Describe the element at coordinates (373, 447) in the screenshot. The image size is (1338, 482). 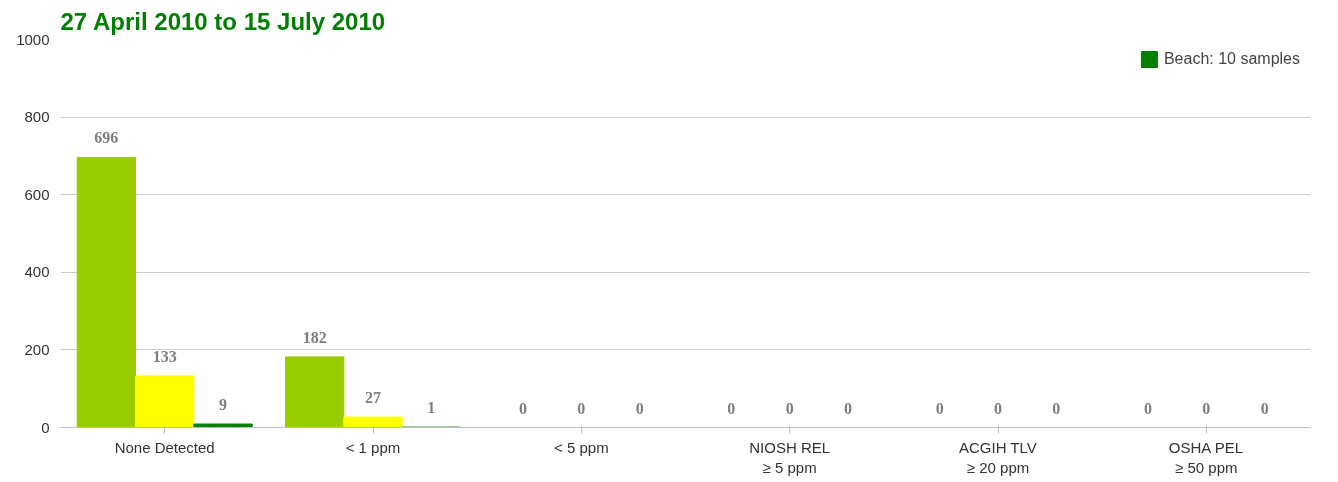
I see `x-tick-label: < 1 ppm` at that location.